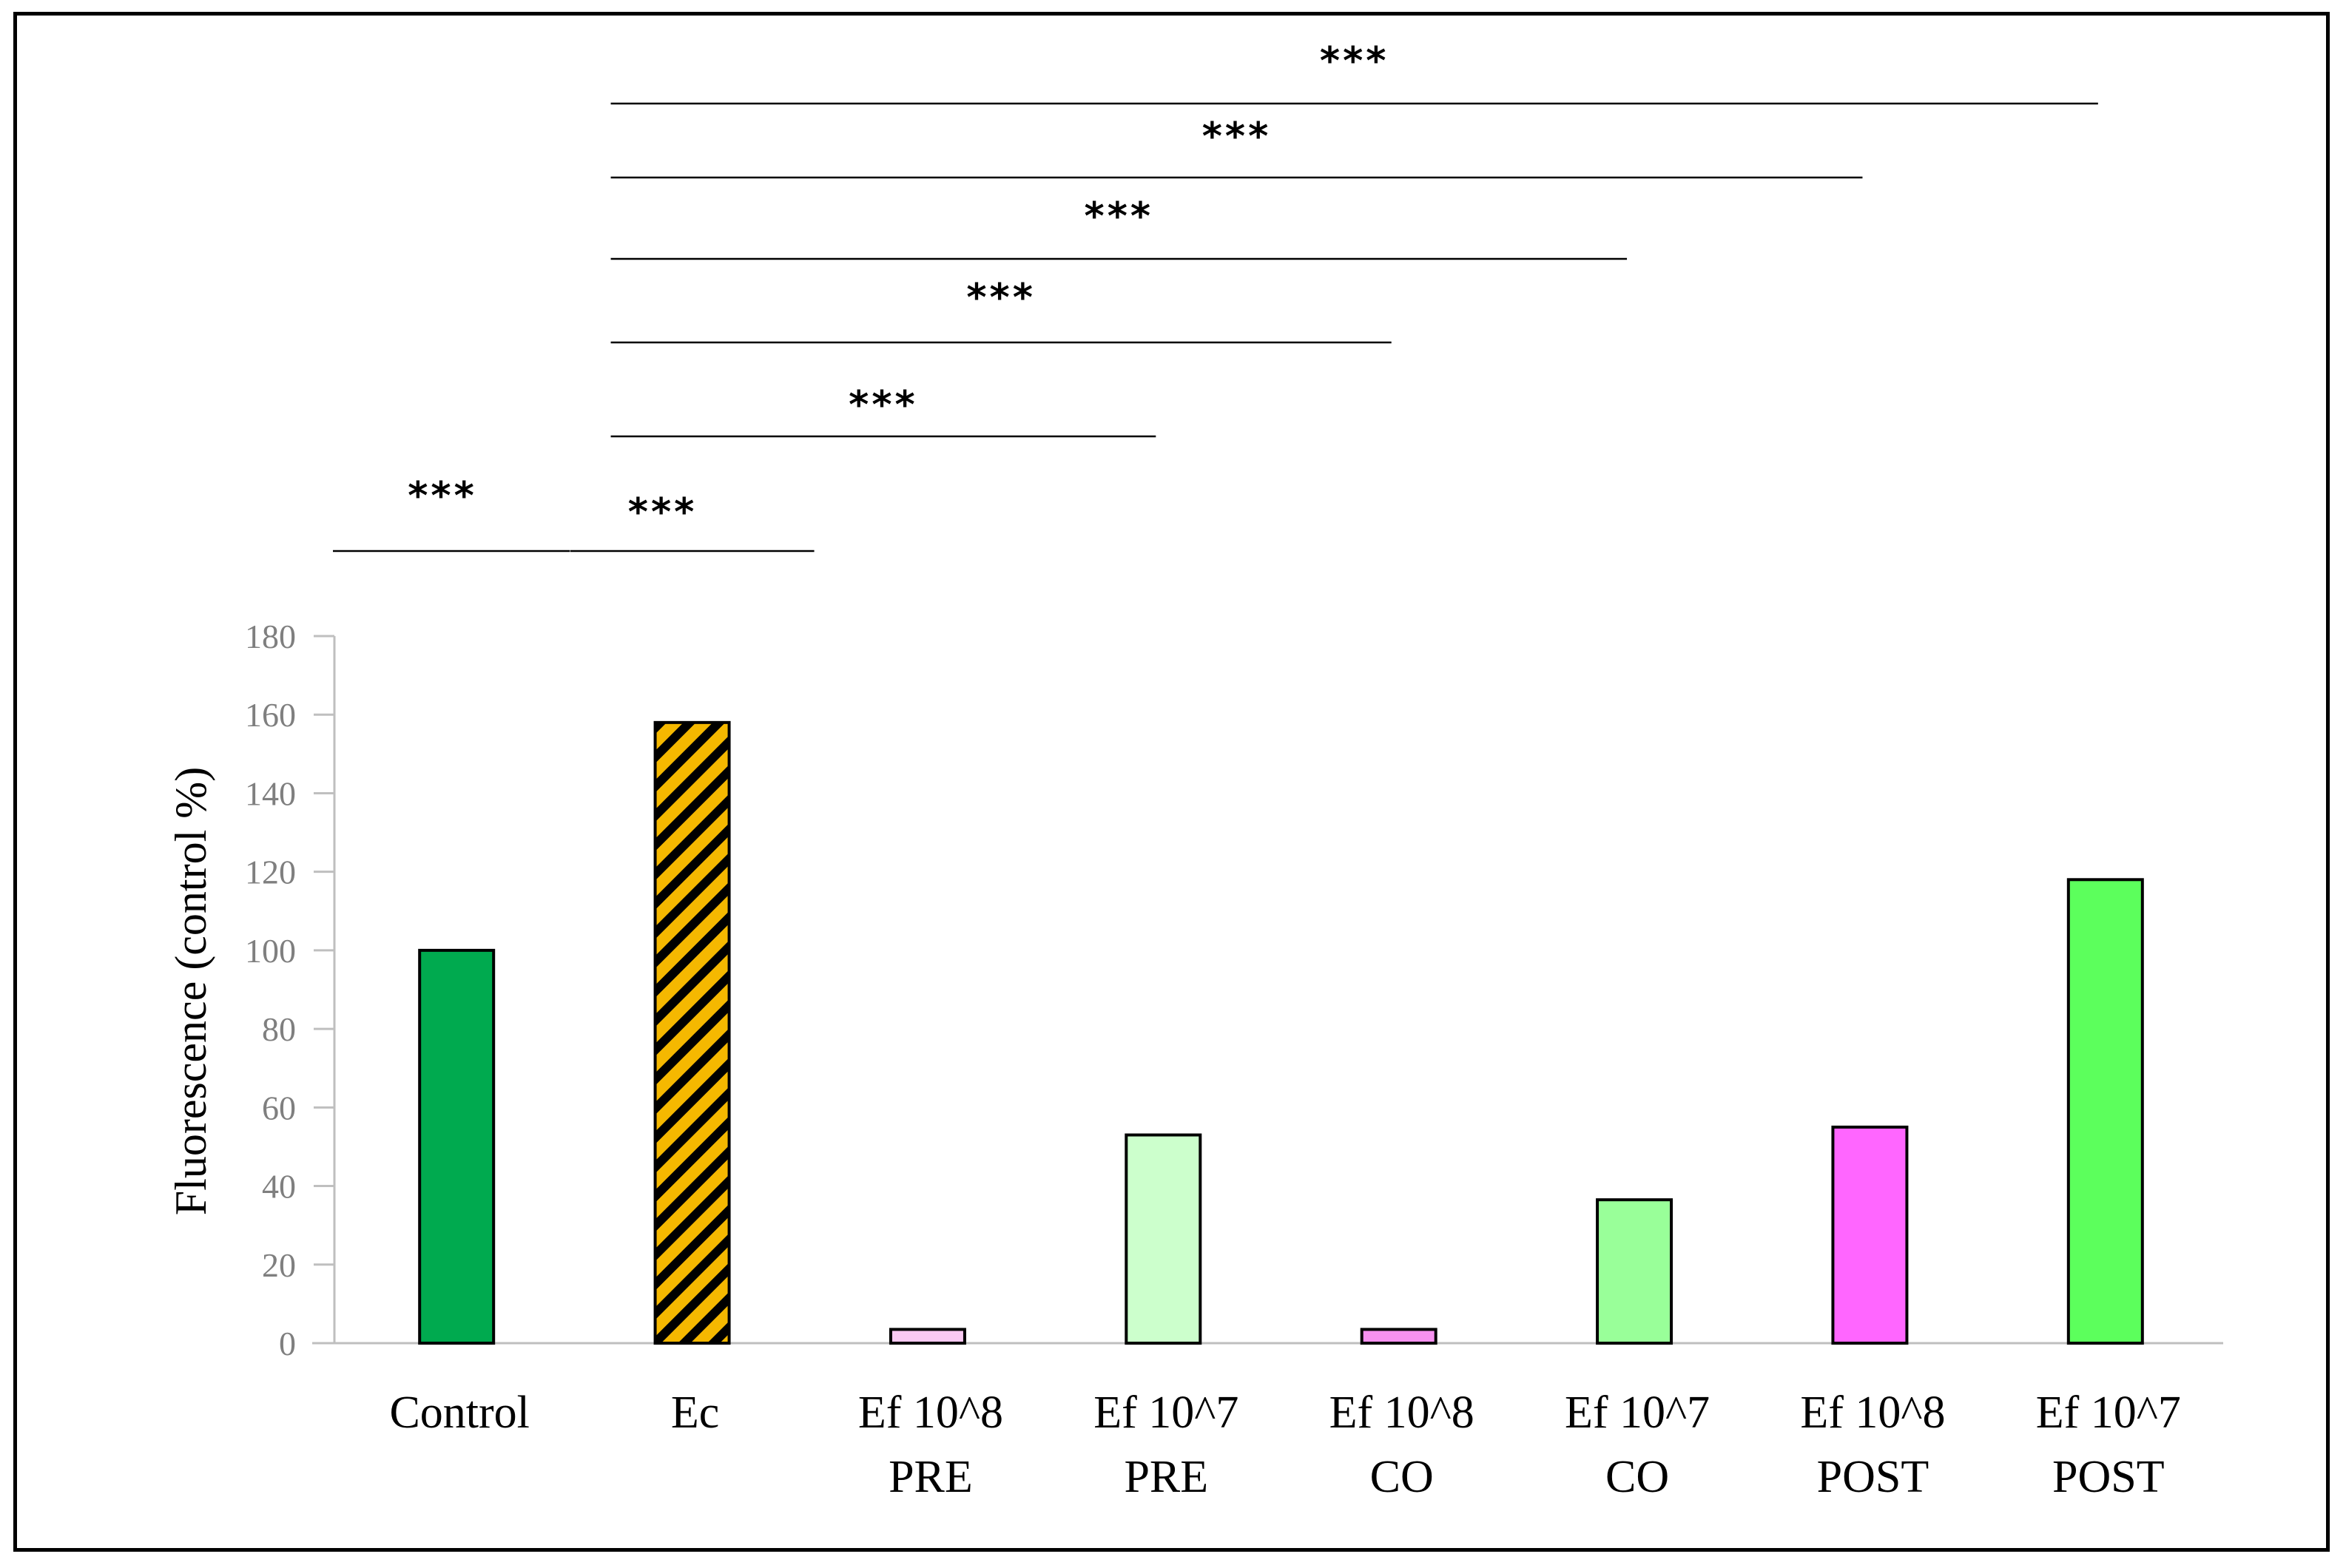 The width and height of the screenshot is (2346, 1568). Describe the element at coordinates (279, 1187) in the screenshot. I see `y-tick-label: 40` at that location.